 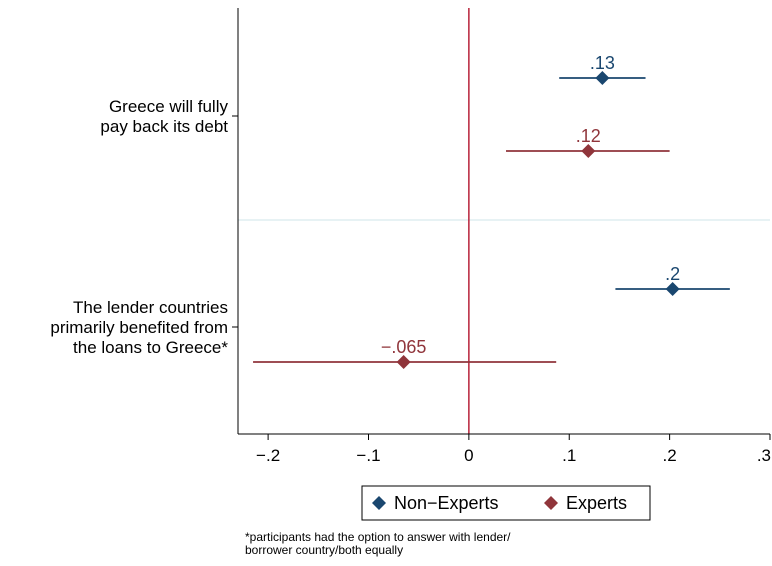 What do you see at coordinates (169, 106) in the screenshot?
I see `y-group-label-line: Greece will fully` at bounding box center [169, 106].